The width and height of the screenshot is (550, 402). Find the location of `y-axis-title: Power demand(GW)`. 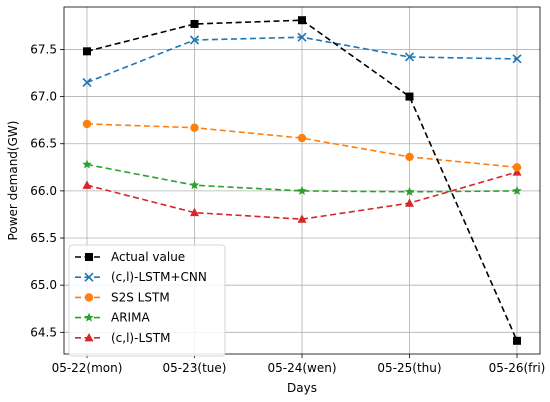

y-axis-title: Power demand(GW) is located at coordinates (13, 181).